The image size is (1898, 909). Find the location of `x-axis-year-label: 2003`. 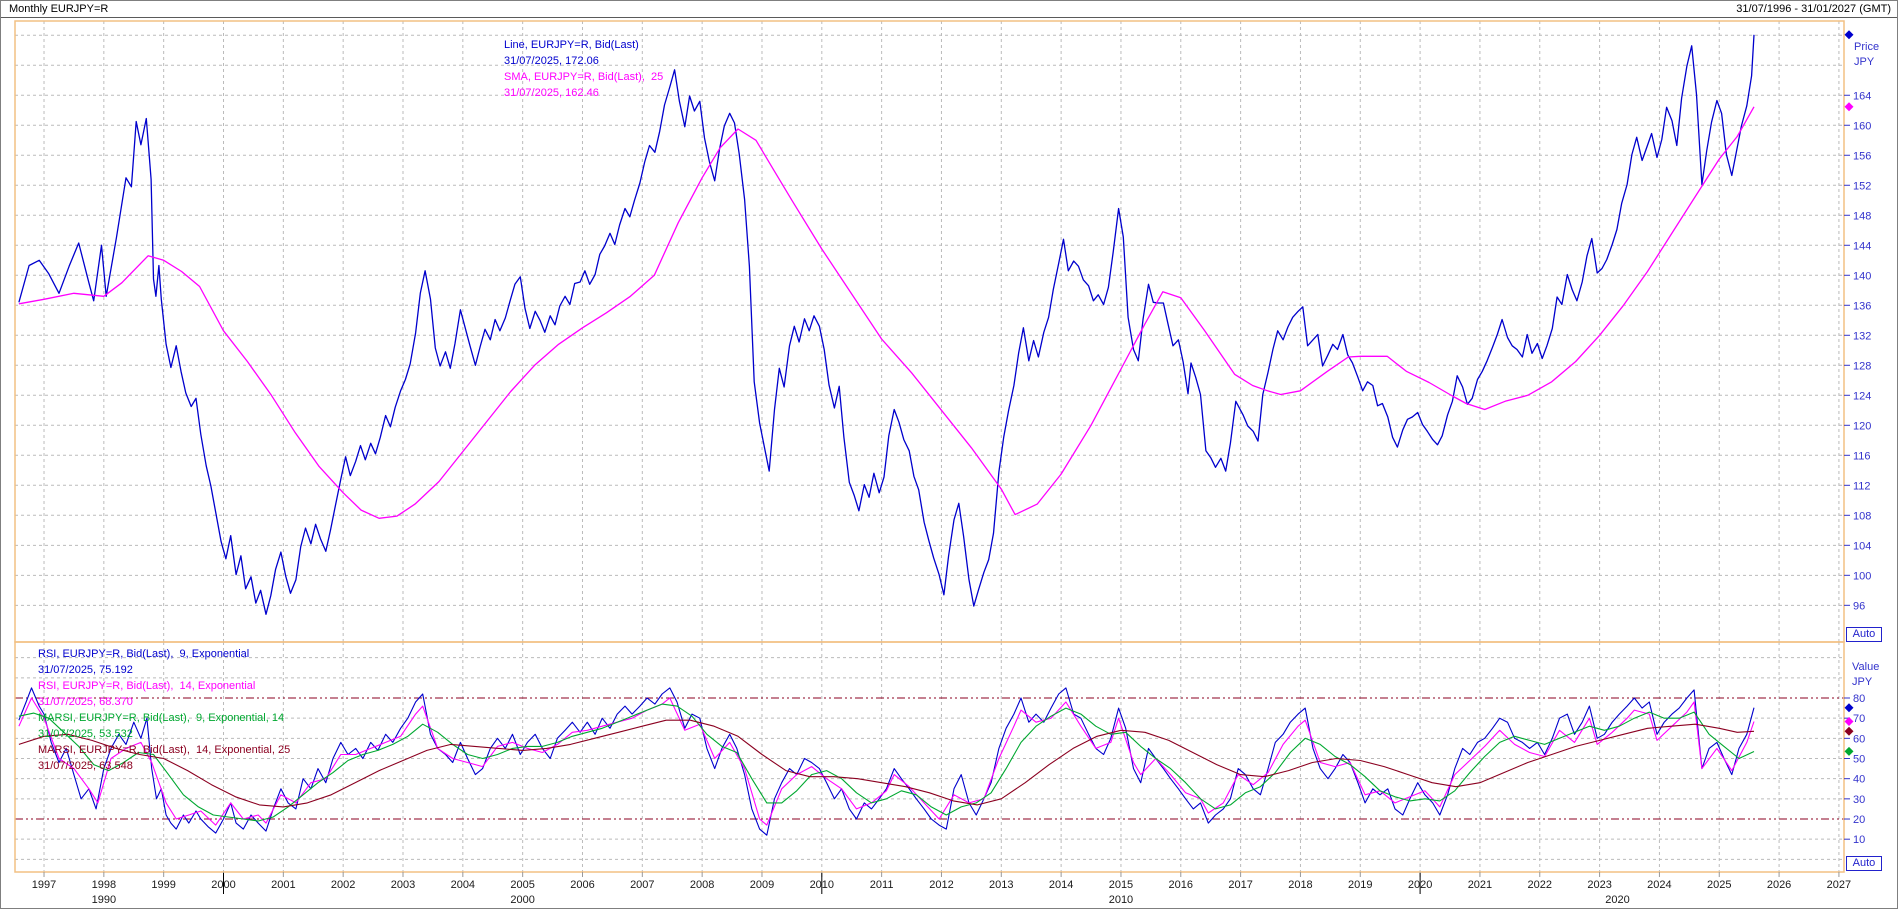

x-axis-year-label: 2003 is located at coordinates (403, 885).